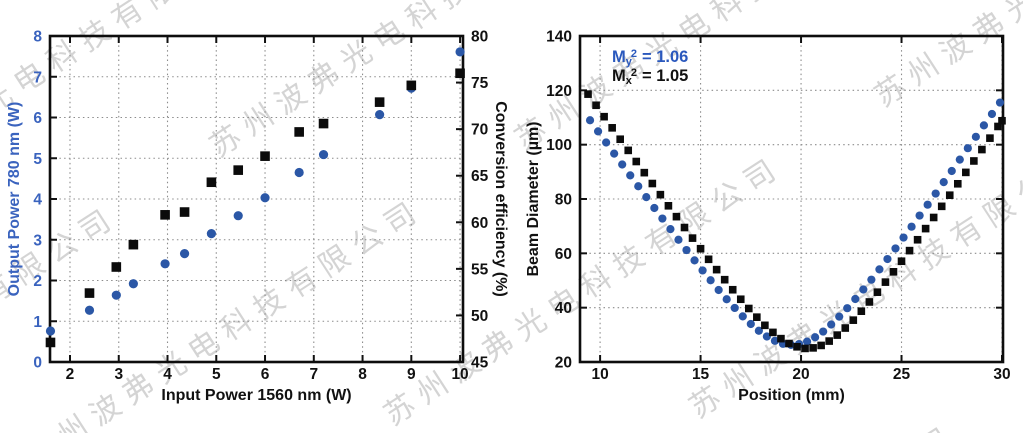 The height and width of the screenshot is (433, 1023). What do you see at coordinates (479, 130) in the screenshot?
I see `svg-text: 70` at bounding box center [479, 130].